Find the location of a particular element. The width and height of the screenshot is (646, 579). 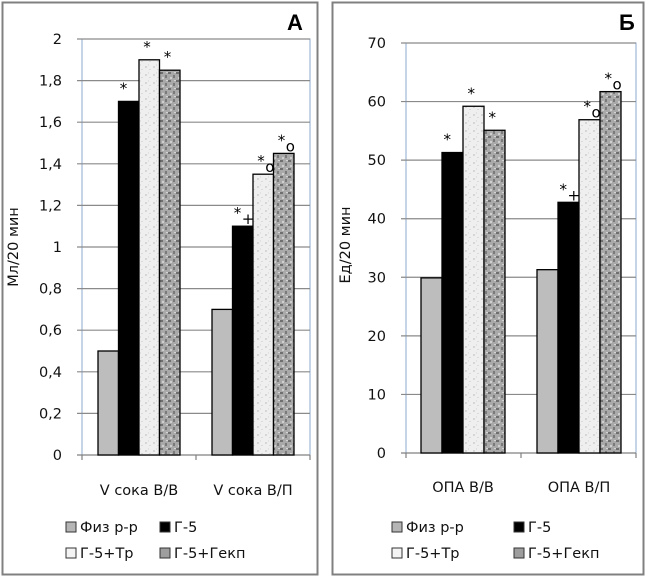

y-tick-label: 2 is located at coordinates (57, 40).